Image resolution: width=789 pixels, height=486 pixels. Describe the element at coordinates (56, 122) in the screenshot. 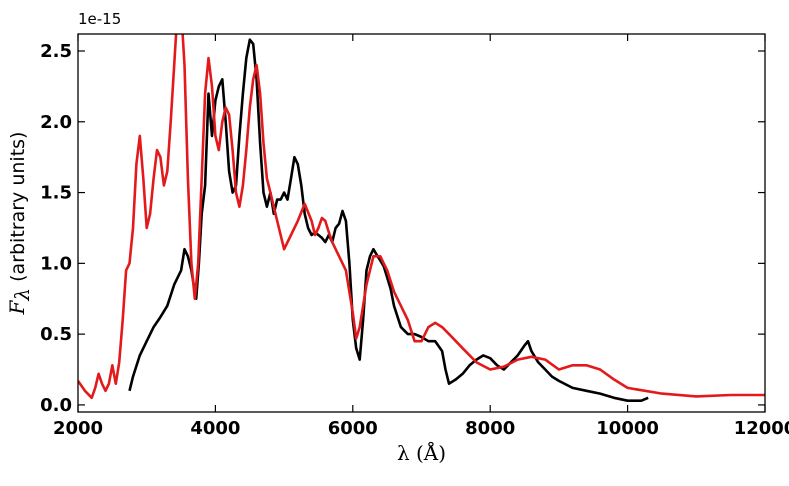

I see `y-tick-label: 2.0` at that location.